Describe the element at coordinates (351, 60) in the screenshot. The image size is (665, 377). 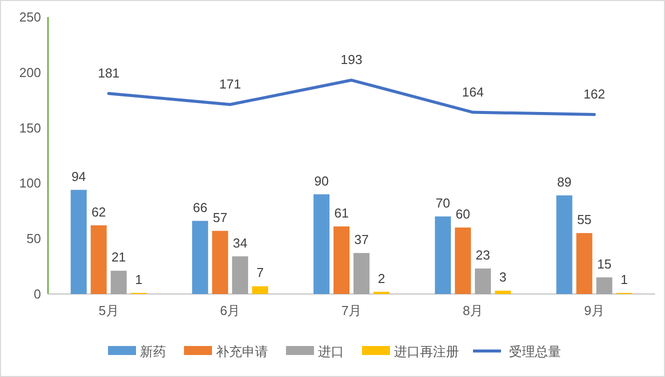
I see `data-label: 193` at that location.